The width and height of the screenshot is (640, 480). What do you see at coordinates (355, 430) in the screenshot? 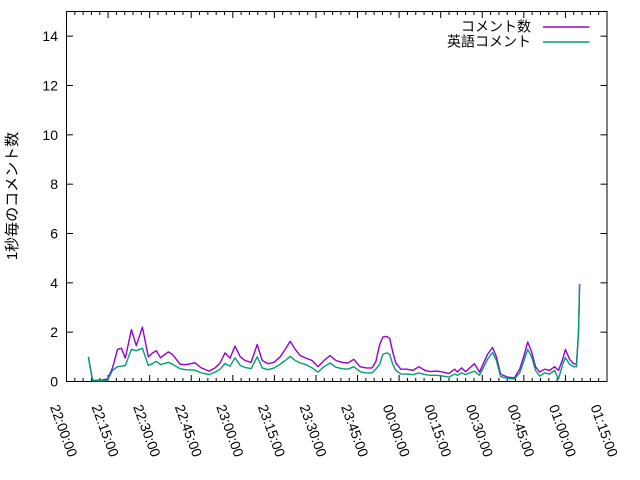
I see `x-tick-label: 23:45:00` at bounding box center [355, 430].